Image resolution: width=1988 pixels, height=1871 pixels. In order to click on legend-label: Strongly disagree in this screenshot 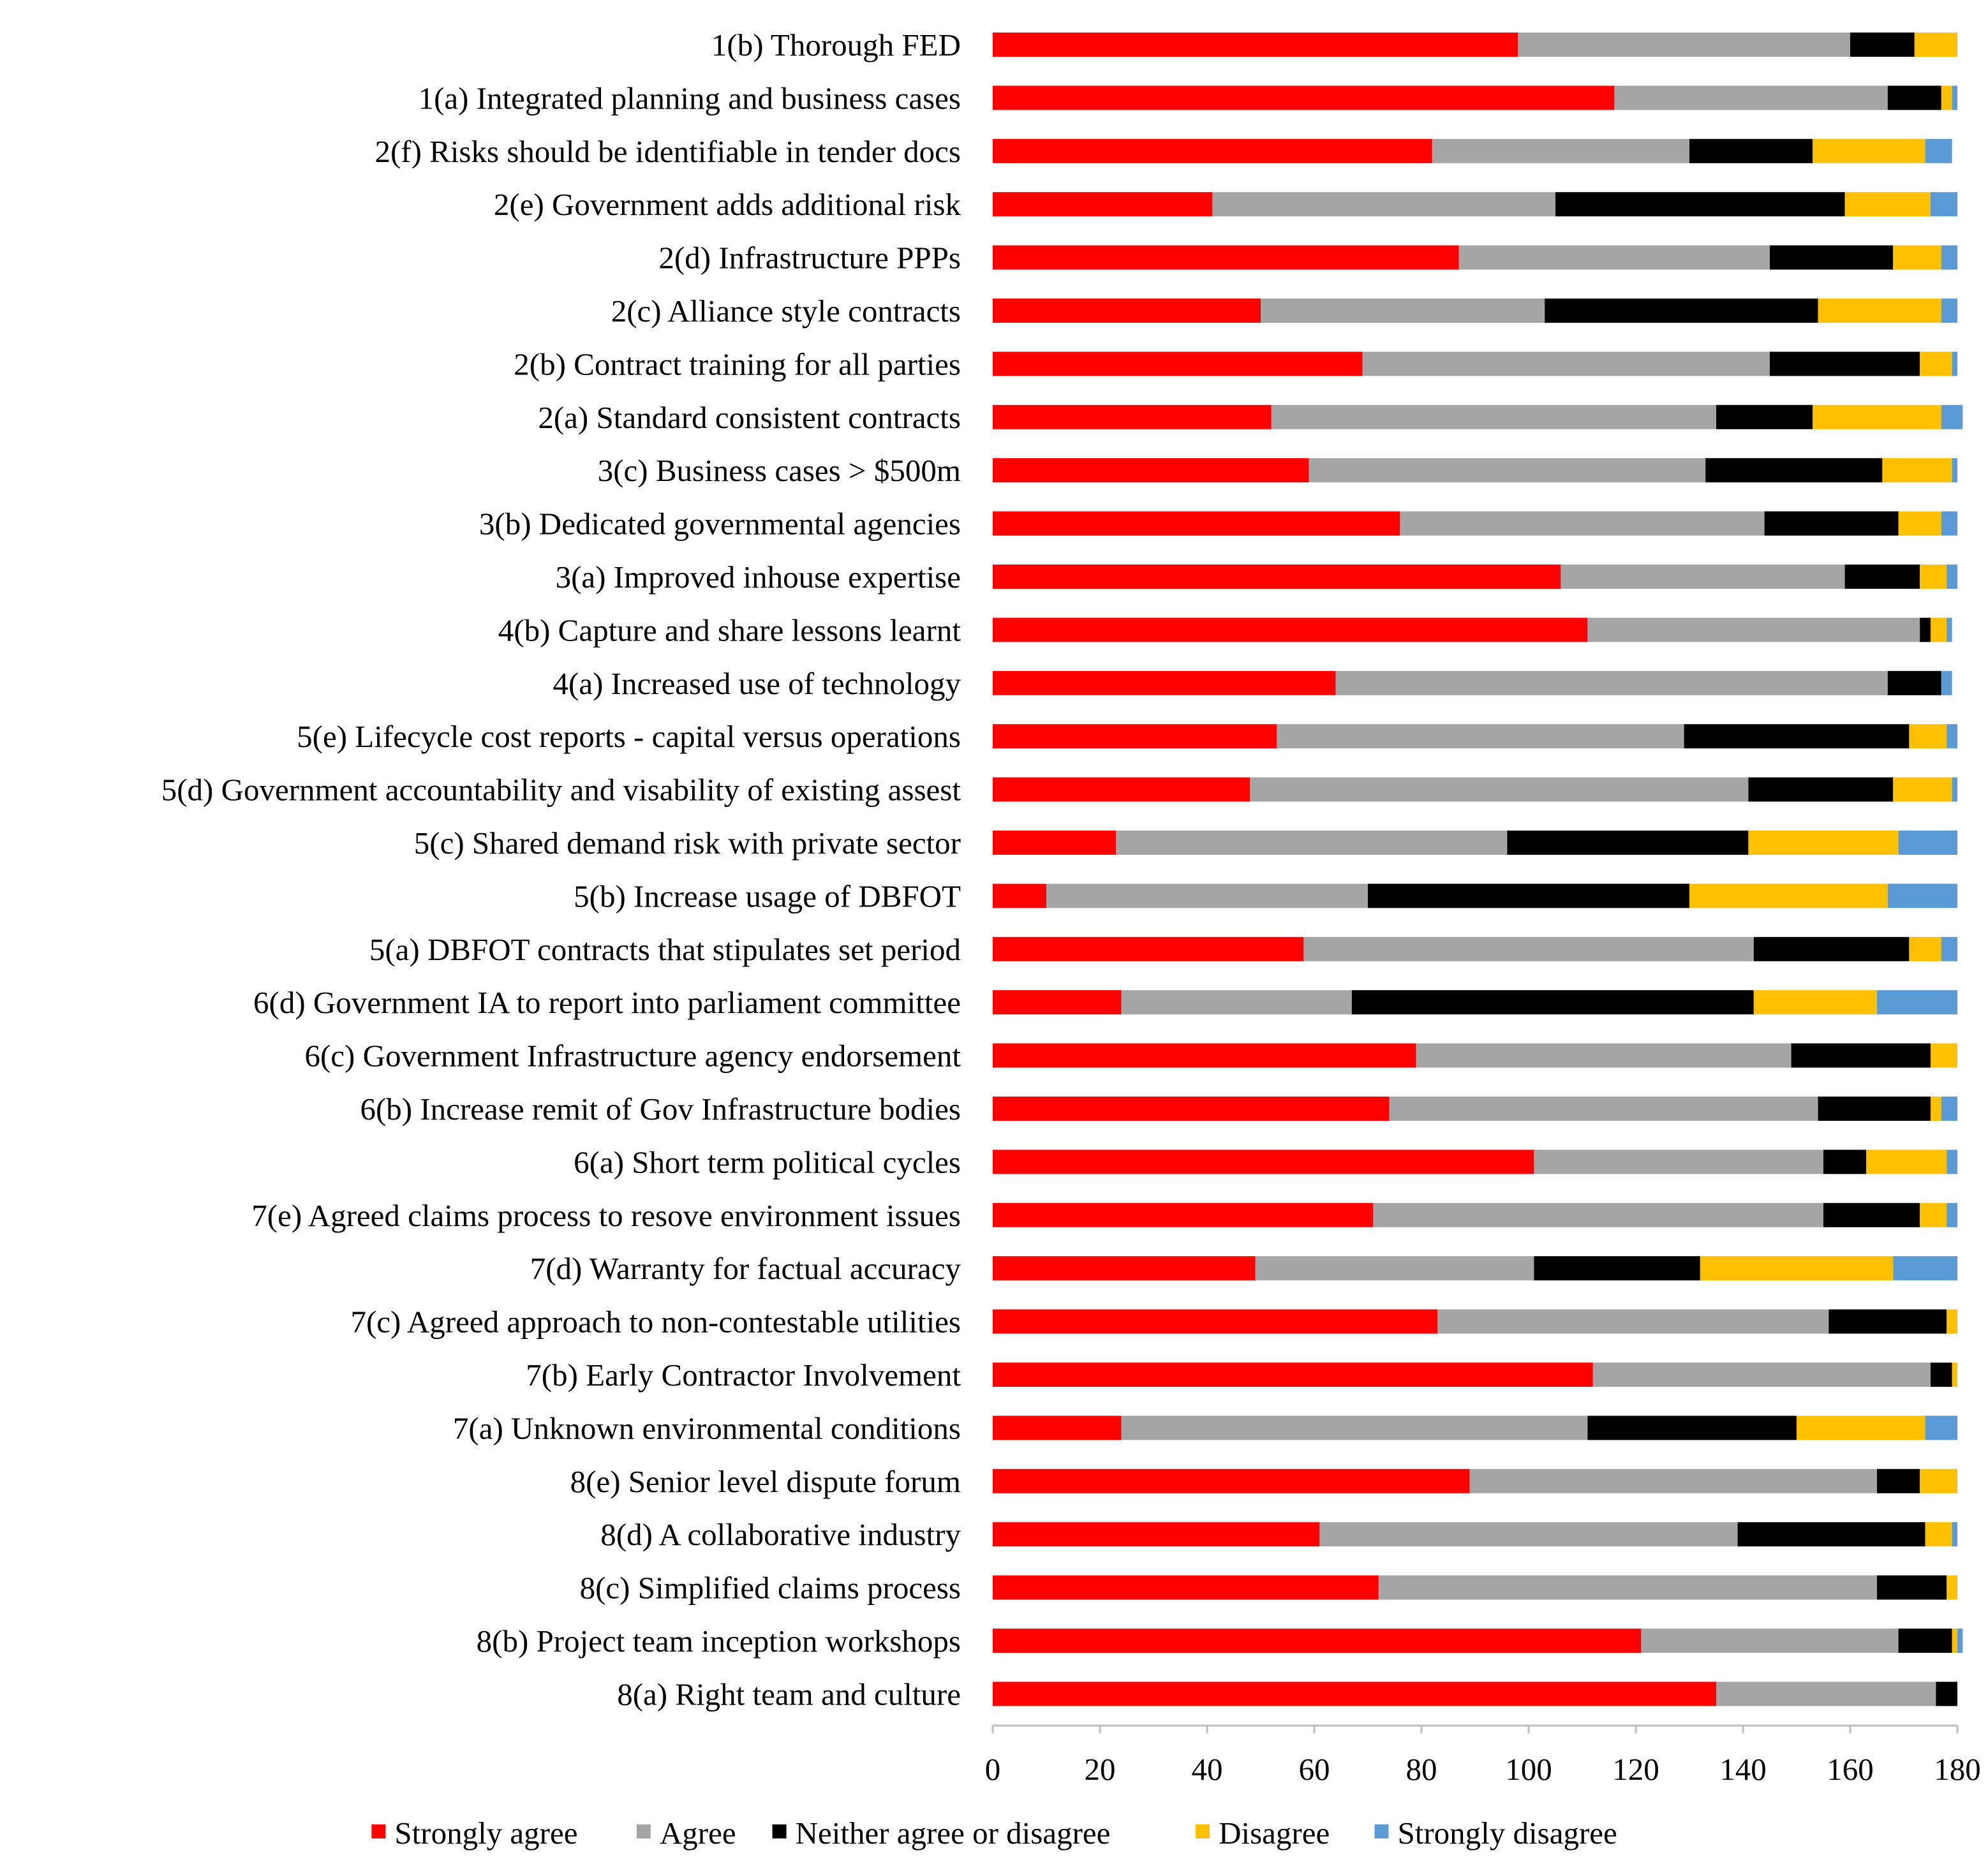, I will do `click(1507, 1833)`.